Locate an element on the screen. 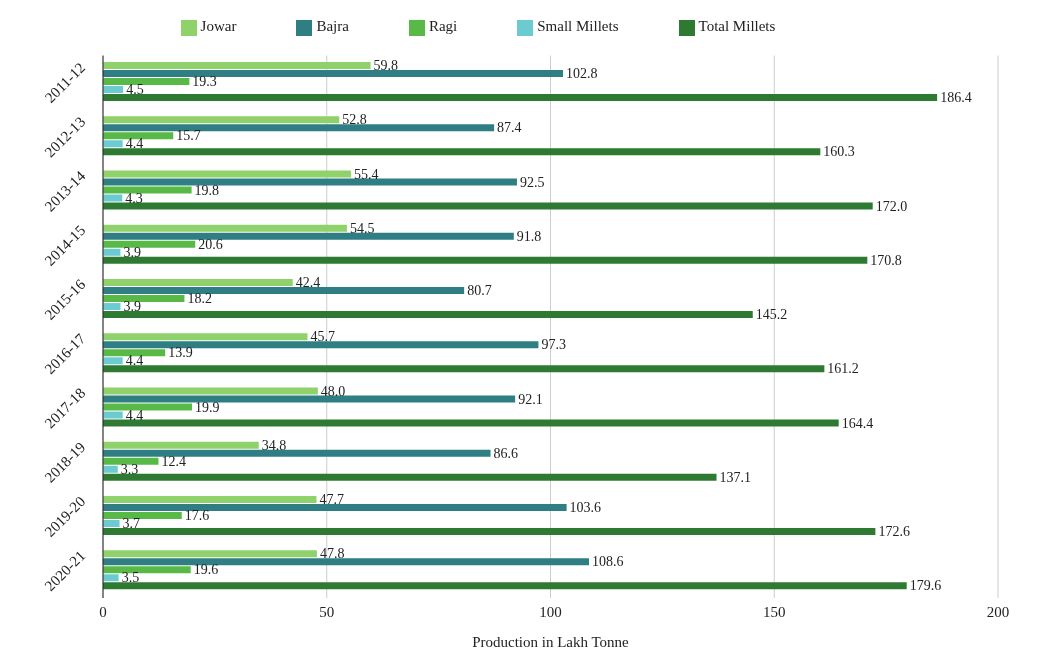 This screenshot has width=1038, height=666. data-label: 137.1 is located at coordinates (735, 477).